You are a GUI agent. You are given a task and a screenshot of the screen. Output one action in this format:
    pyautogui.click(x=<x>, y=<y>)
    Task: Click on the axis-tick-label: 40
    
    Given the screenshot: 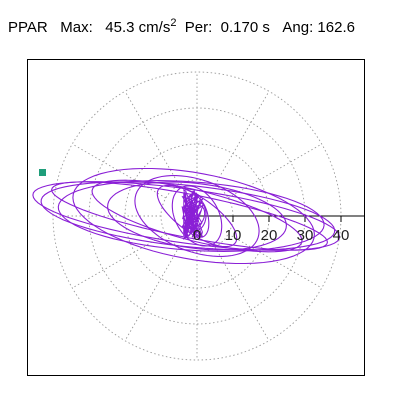 What is the action you would take?
    pyautogui.click(x=341, y=235)
    